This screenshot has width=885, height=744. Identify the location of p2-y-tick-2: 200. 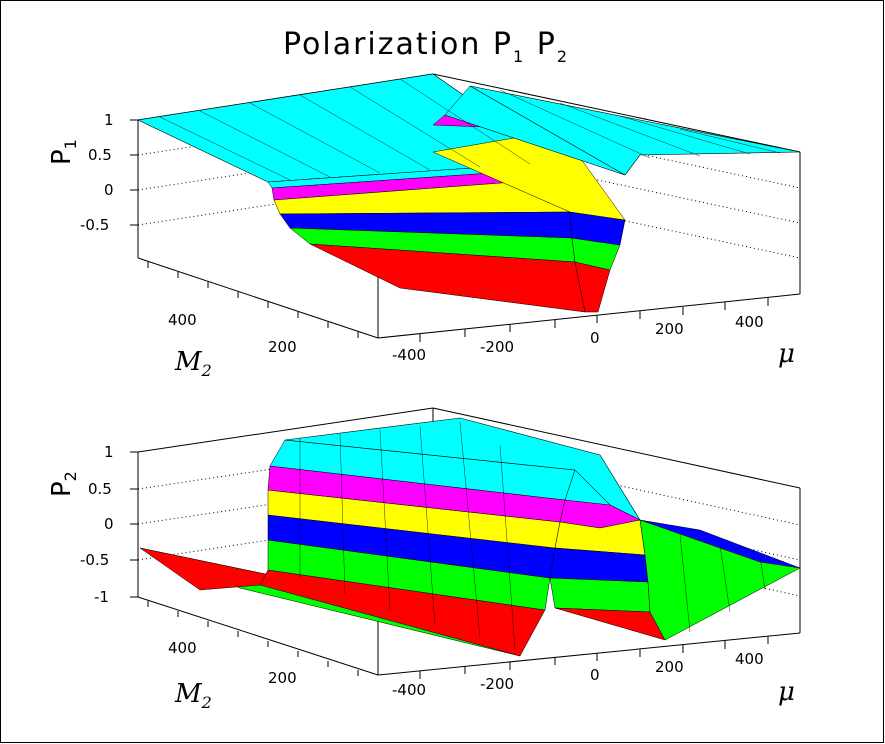
(282, 678).